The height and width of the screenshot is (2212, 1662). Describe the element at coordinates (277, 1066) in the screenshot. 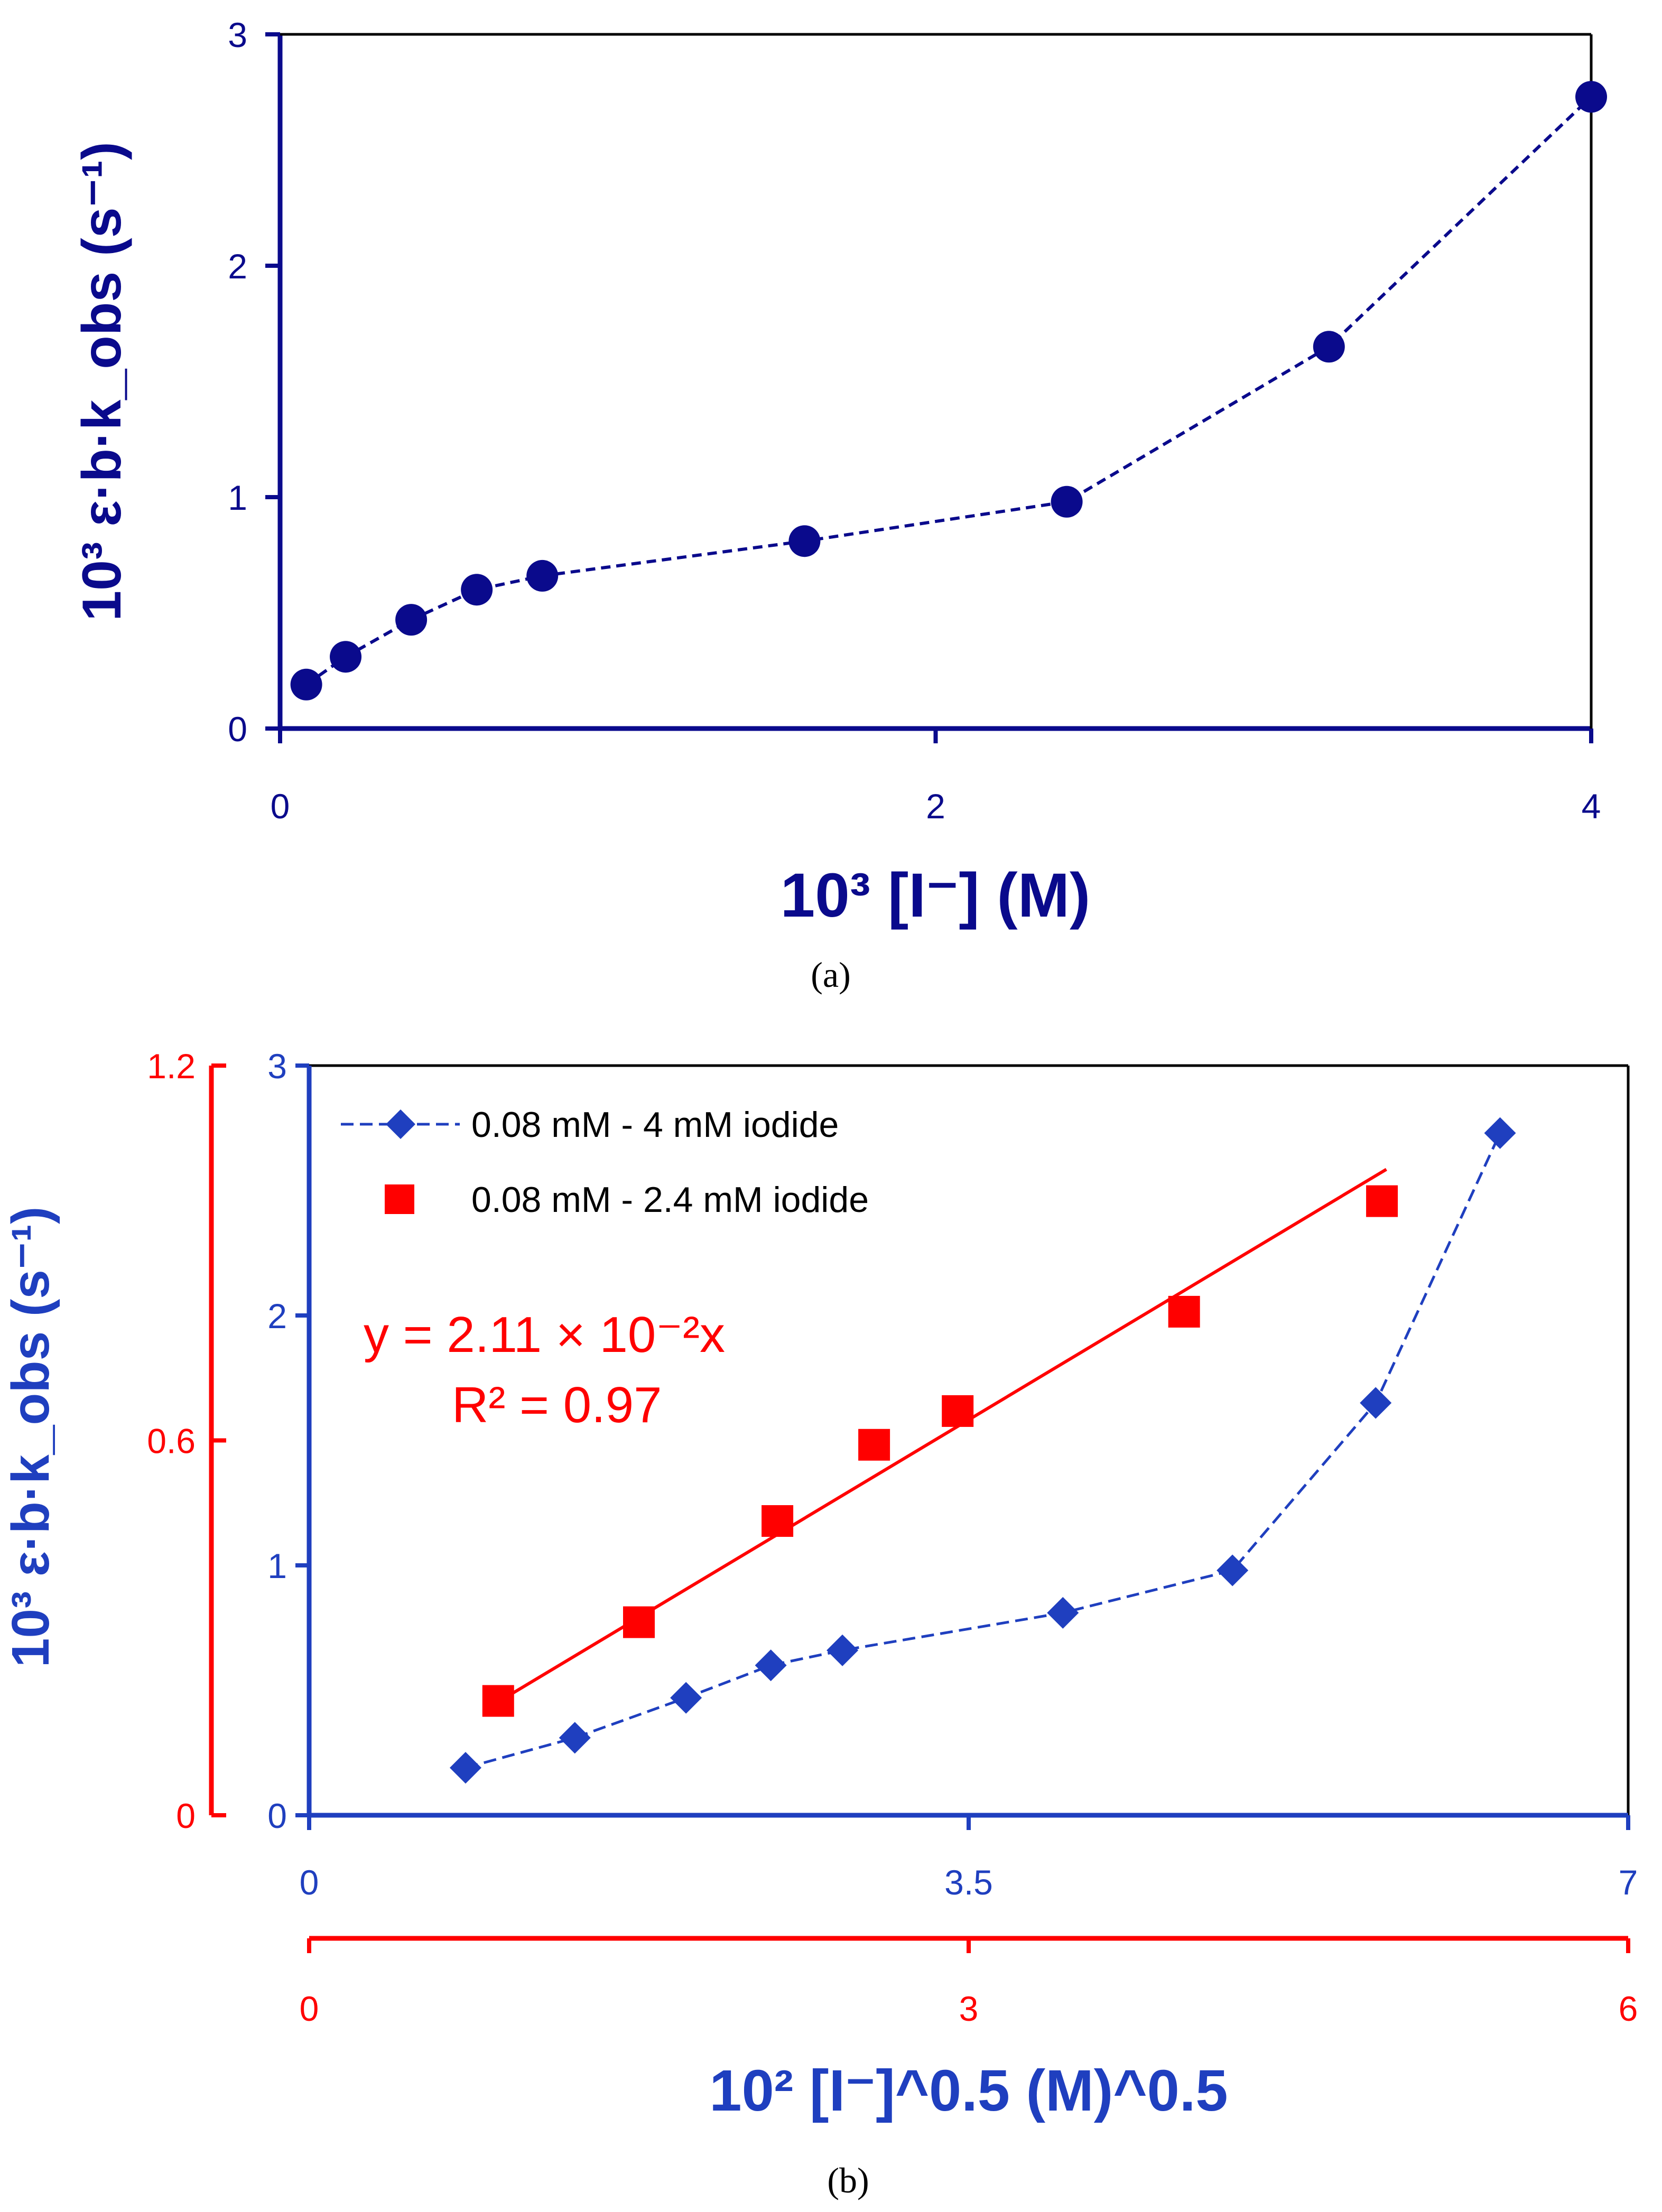

I see `panel-b-primary-y-tick-label: 3` at that location.